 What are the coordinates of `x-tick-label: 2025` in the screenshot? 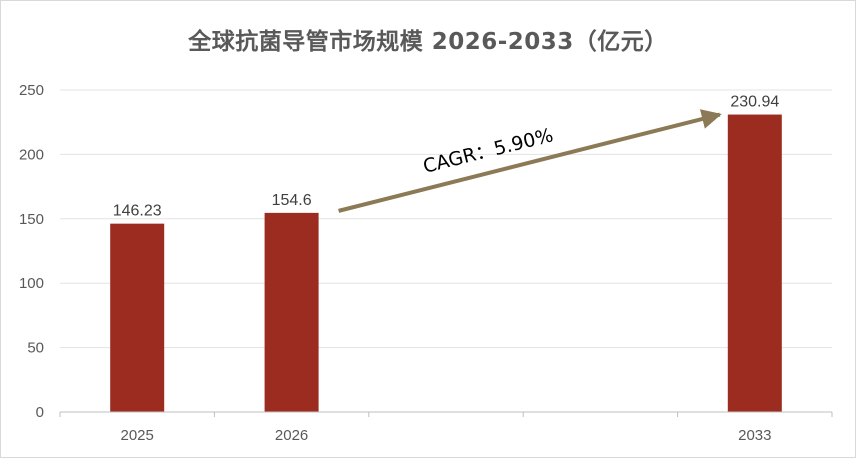 It's located at (137, 435).